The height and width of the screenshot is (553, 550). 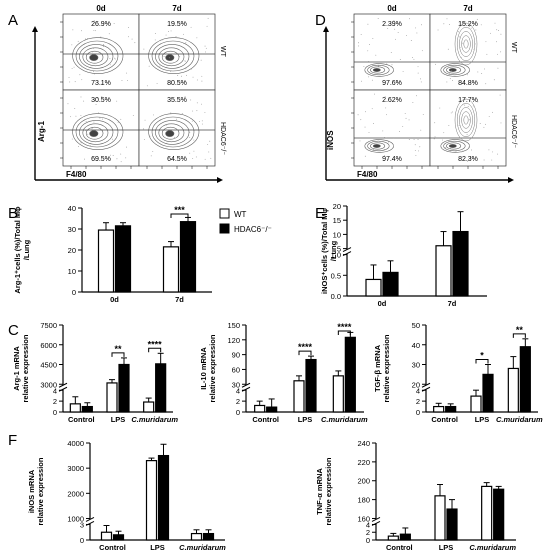 What do you see at coordinates (416, 365) in the screenshot?
I see `y-tick-label: 30` at bounding box center [416, 365].